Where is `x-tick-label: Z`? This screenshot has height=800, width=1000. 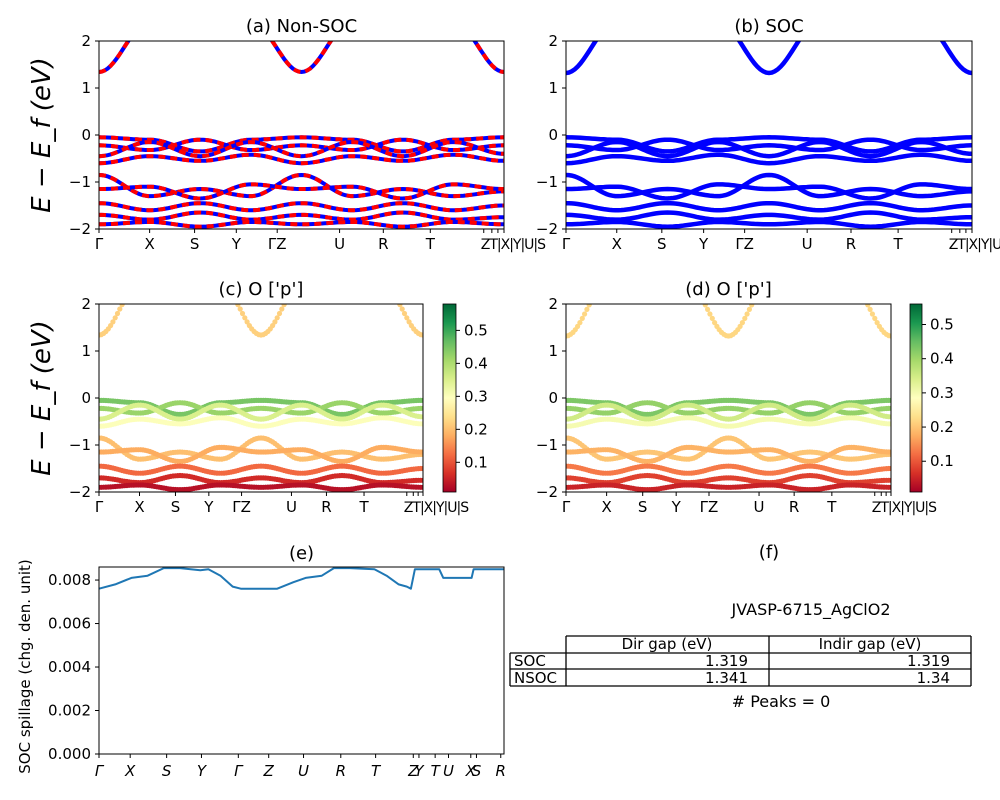
x-tick-label: Z is located at coordinates (413, 771).